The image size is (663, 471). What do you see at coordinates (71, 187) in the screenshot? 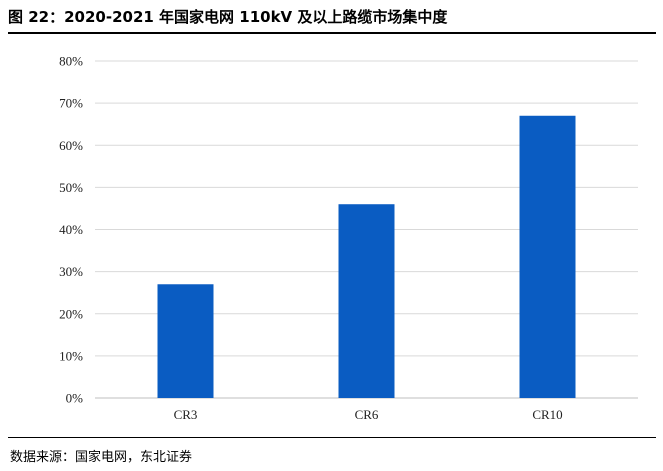
I see `y-tick-label: 50%` at bounding box center [71, 187].